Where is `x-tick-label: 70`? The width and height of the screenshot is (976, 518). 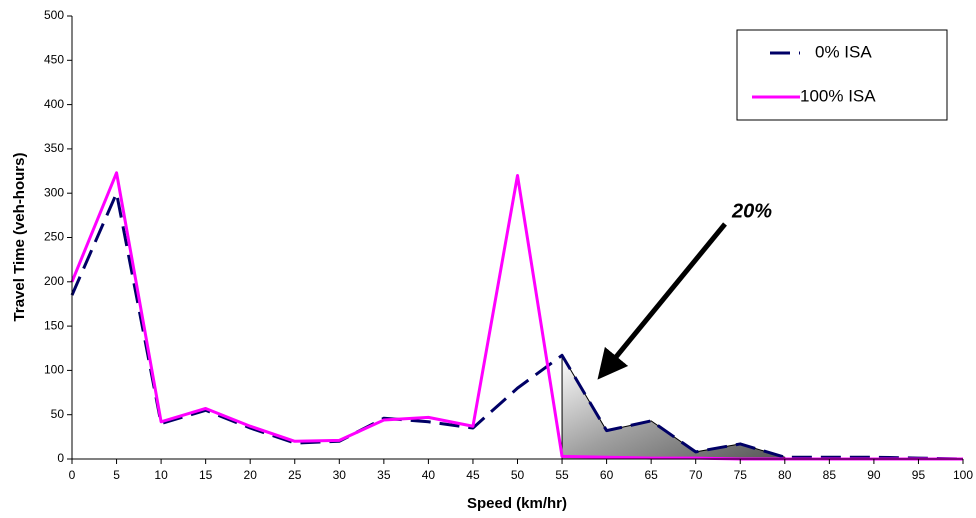 x-tick-label: 70 is located at coordinates (696, 475).